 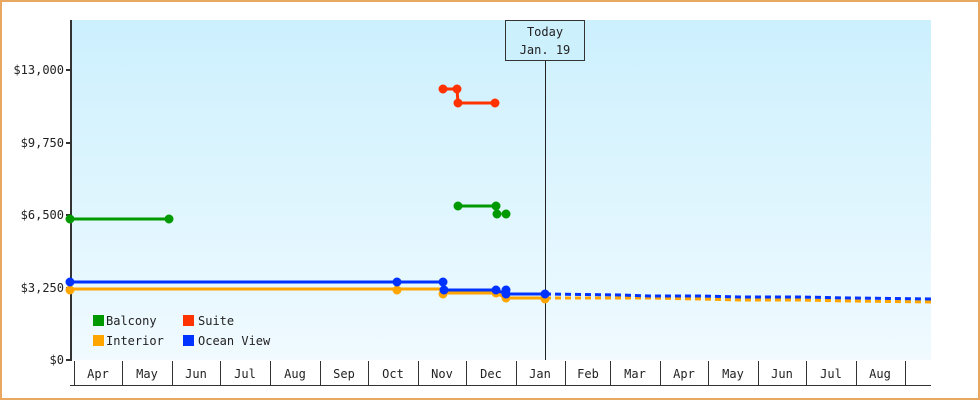 What do you see at coordinates (442, 374) in the screenshot?
I see `x-tick-label: Nov` at bounding box center [442, 374].